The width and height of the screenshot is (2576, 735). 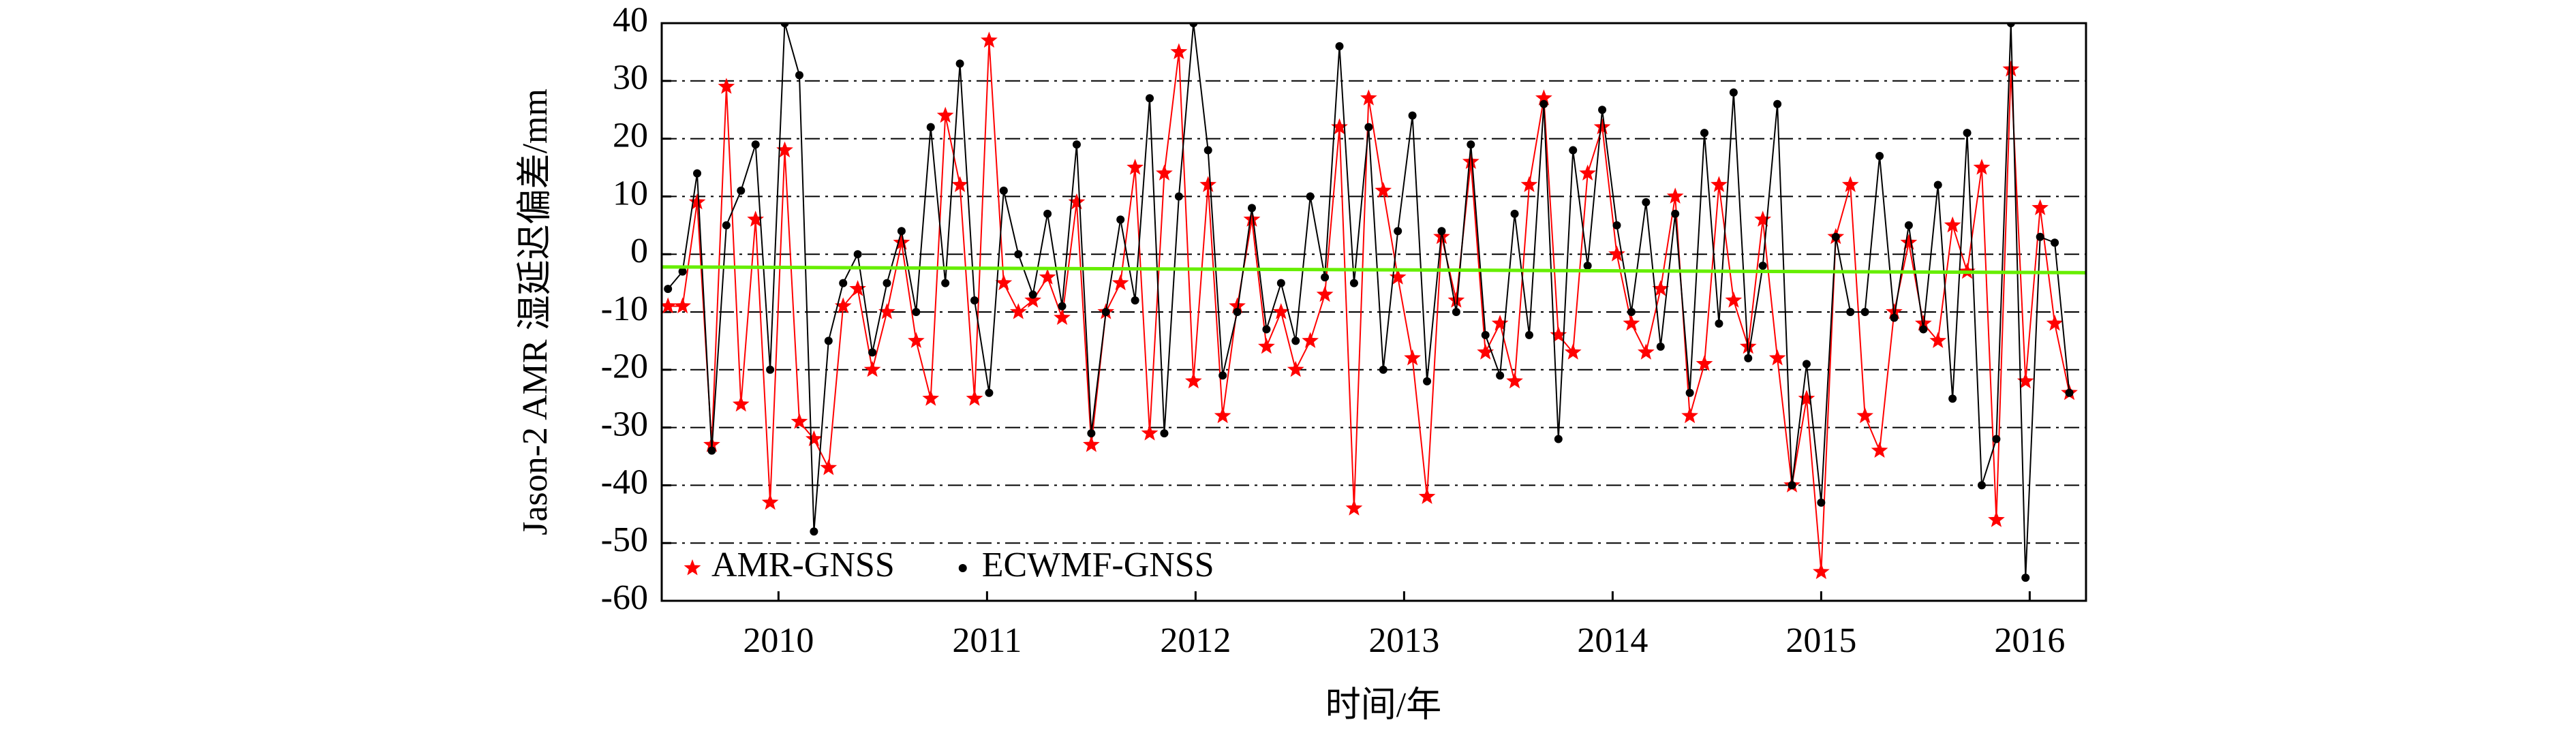 I want to click on legend-label: AMR-GNSS, so click(x=803, y=565).